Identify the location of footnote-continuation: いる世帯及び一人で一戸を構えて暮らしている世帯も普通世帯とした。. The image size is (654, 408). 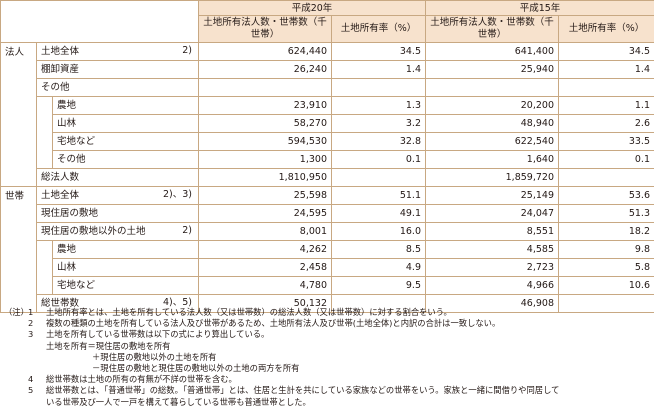
(327, 402).